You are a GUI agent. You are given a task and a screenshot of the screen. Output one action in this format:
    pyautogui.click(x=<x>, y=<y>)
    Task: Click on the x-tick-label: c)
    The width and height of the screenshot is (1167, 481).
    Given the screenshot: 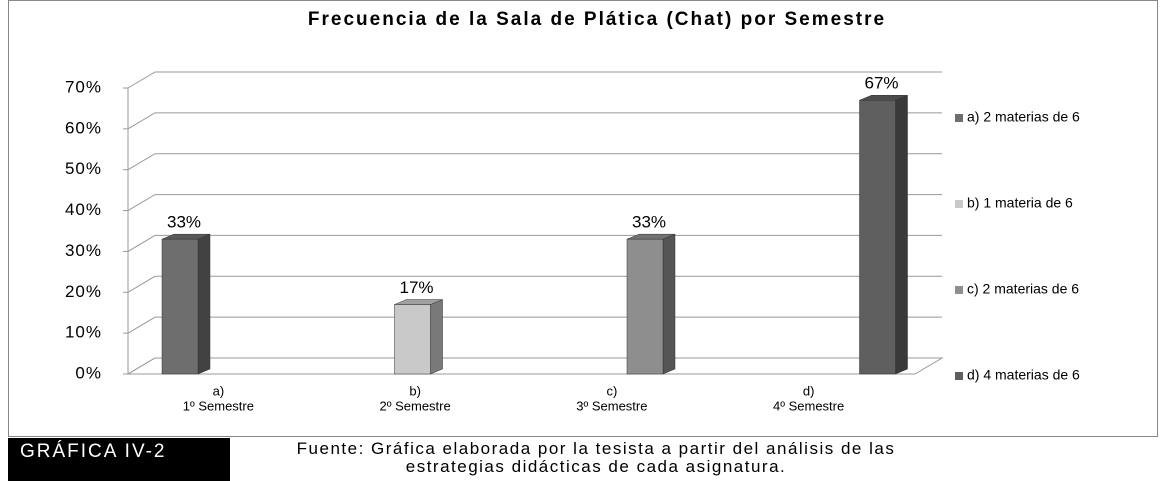 What is the action you would take?
    pyautogui.click(x=611, y=390)
    